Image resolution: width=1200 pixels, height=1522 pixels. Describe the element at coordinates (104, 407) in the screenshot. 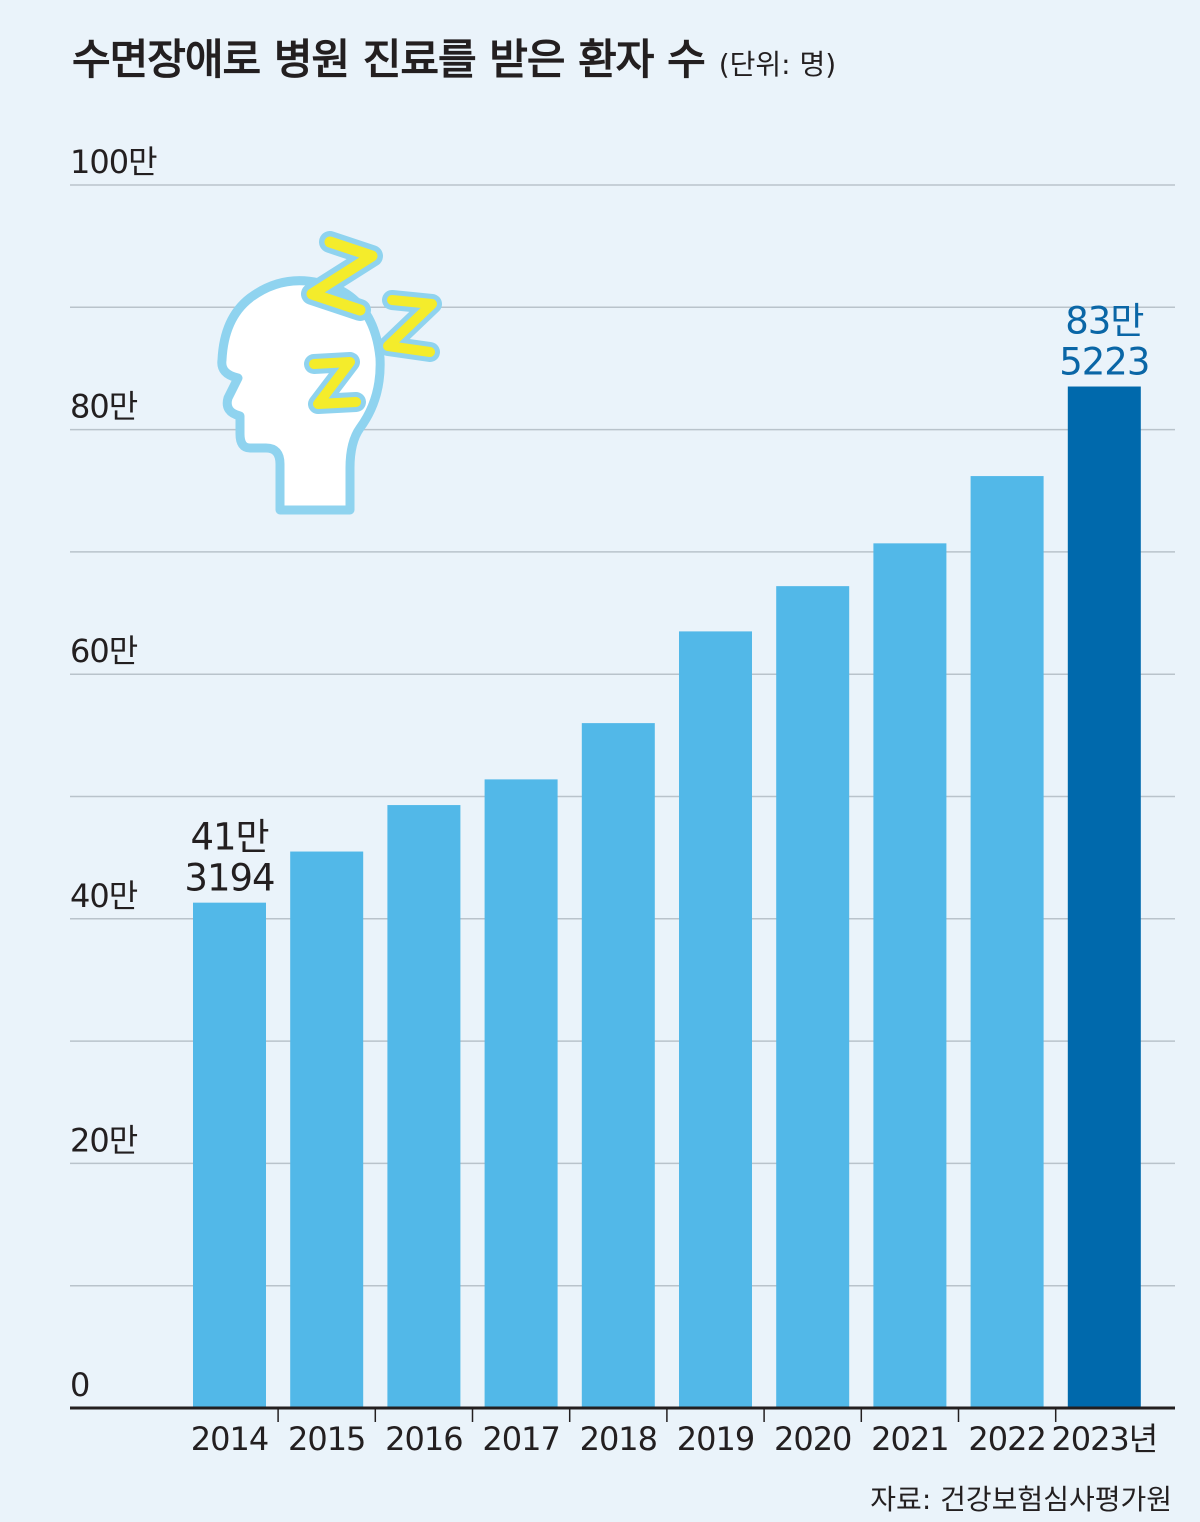

I see `y-tick-label: 80만` at that location.